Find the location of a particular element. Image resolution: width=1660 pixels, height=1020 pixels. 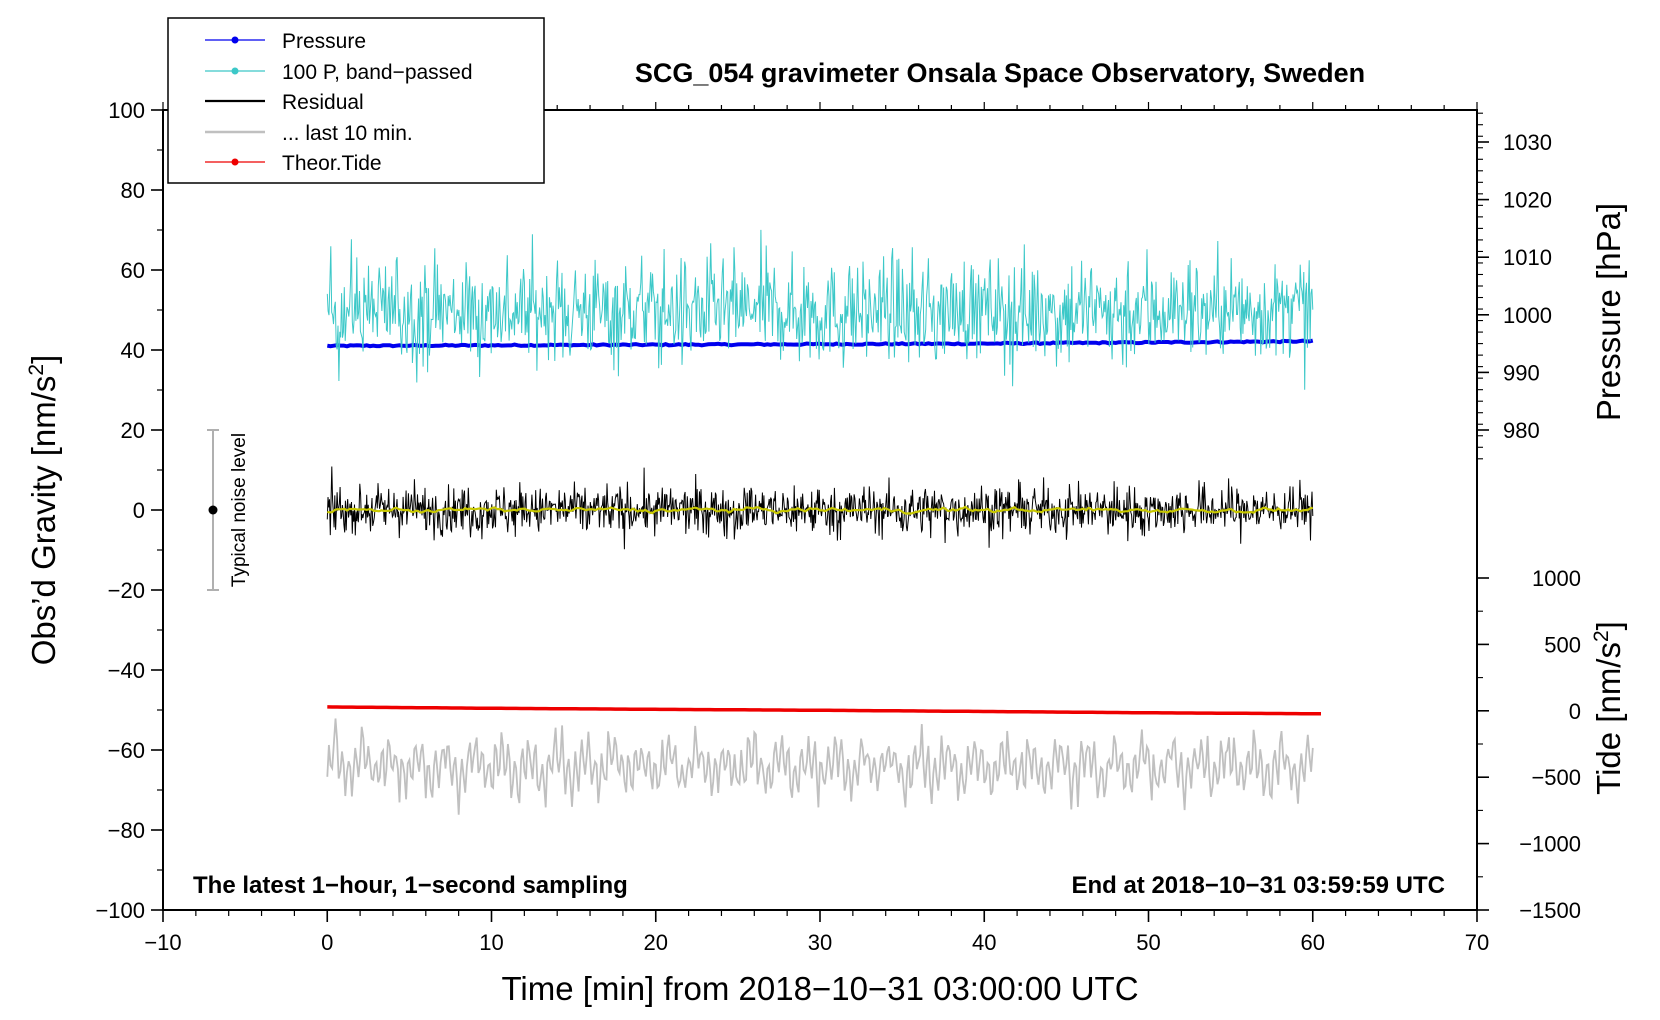

y-axis-title-pressure: Pressure [hPa] is located at coordinates (1608, 312).